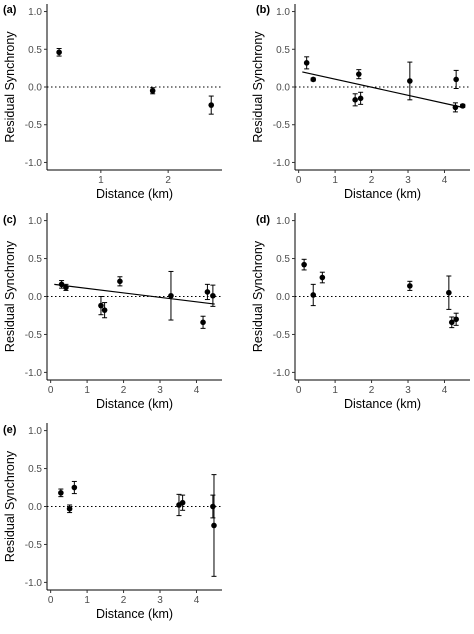 This screenshot has height=634, width=474. Describe the element at coordinates (263, 220) in the screenshot. I see `panel-label: (d)` at that location.